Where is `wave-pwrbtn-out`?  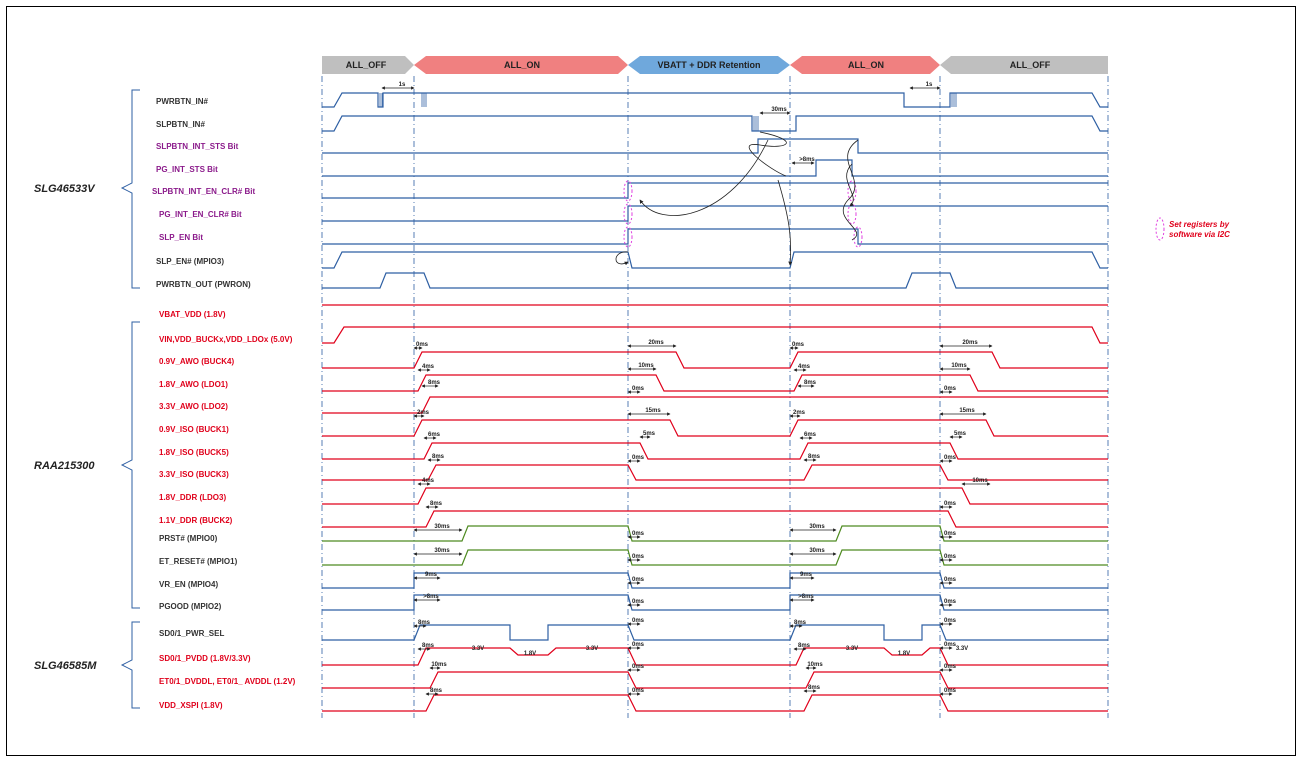
wave-pwrbtn-out is located at coordinates (715, 280).